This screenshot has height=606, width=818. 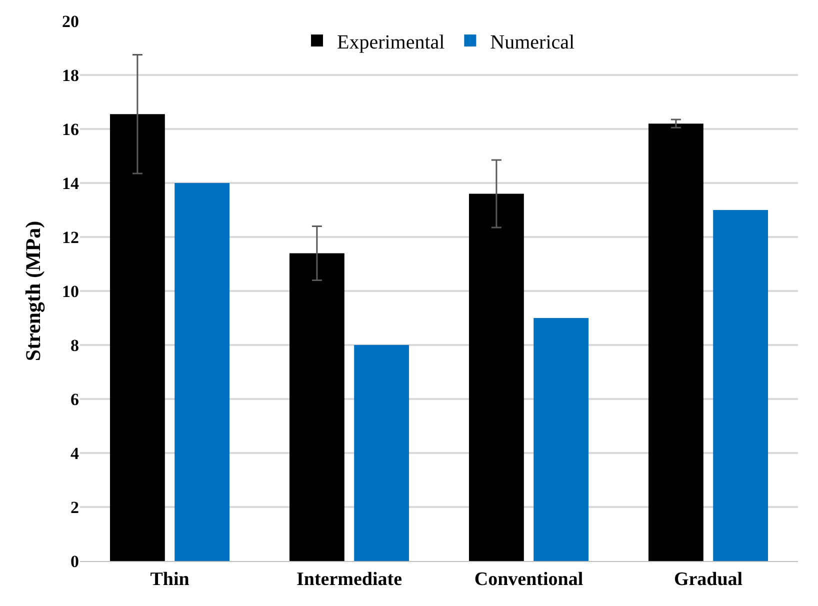 I want to click on x-tick-label: Conventional, so click(x=529, y=579).